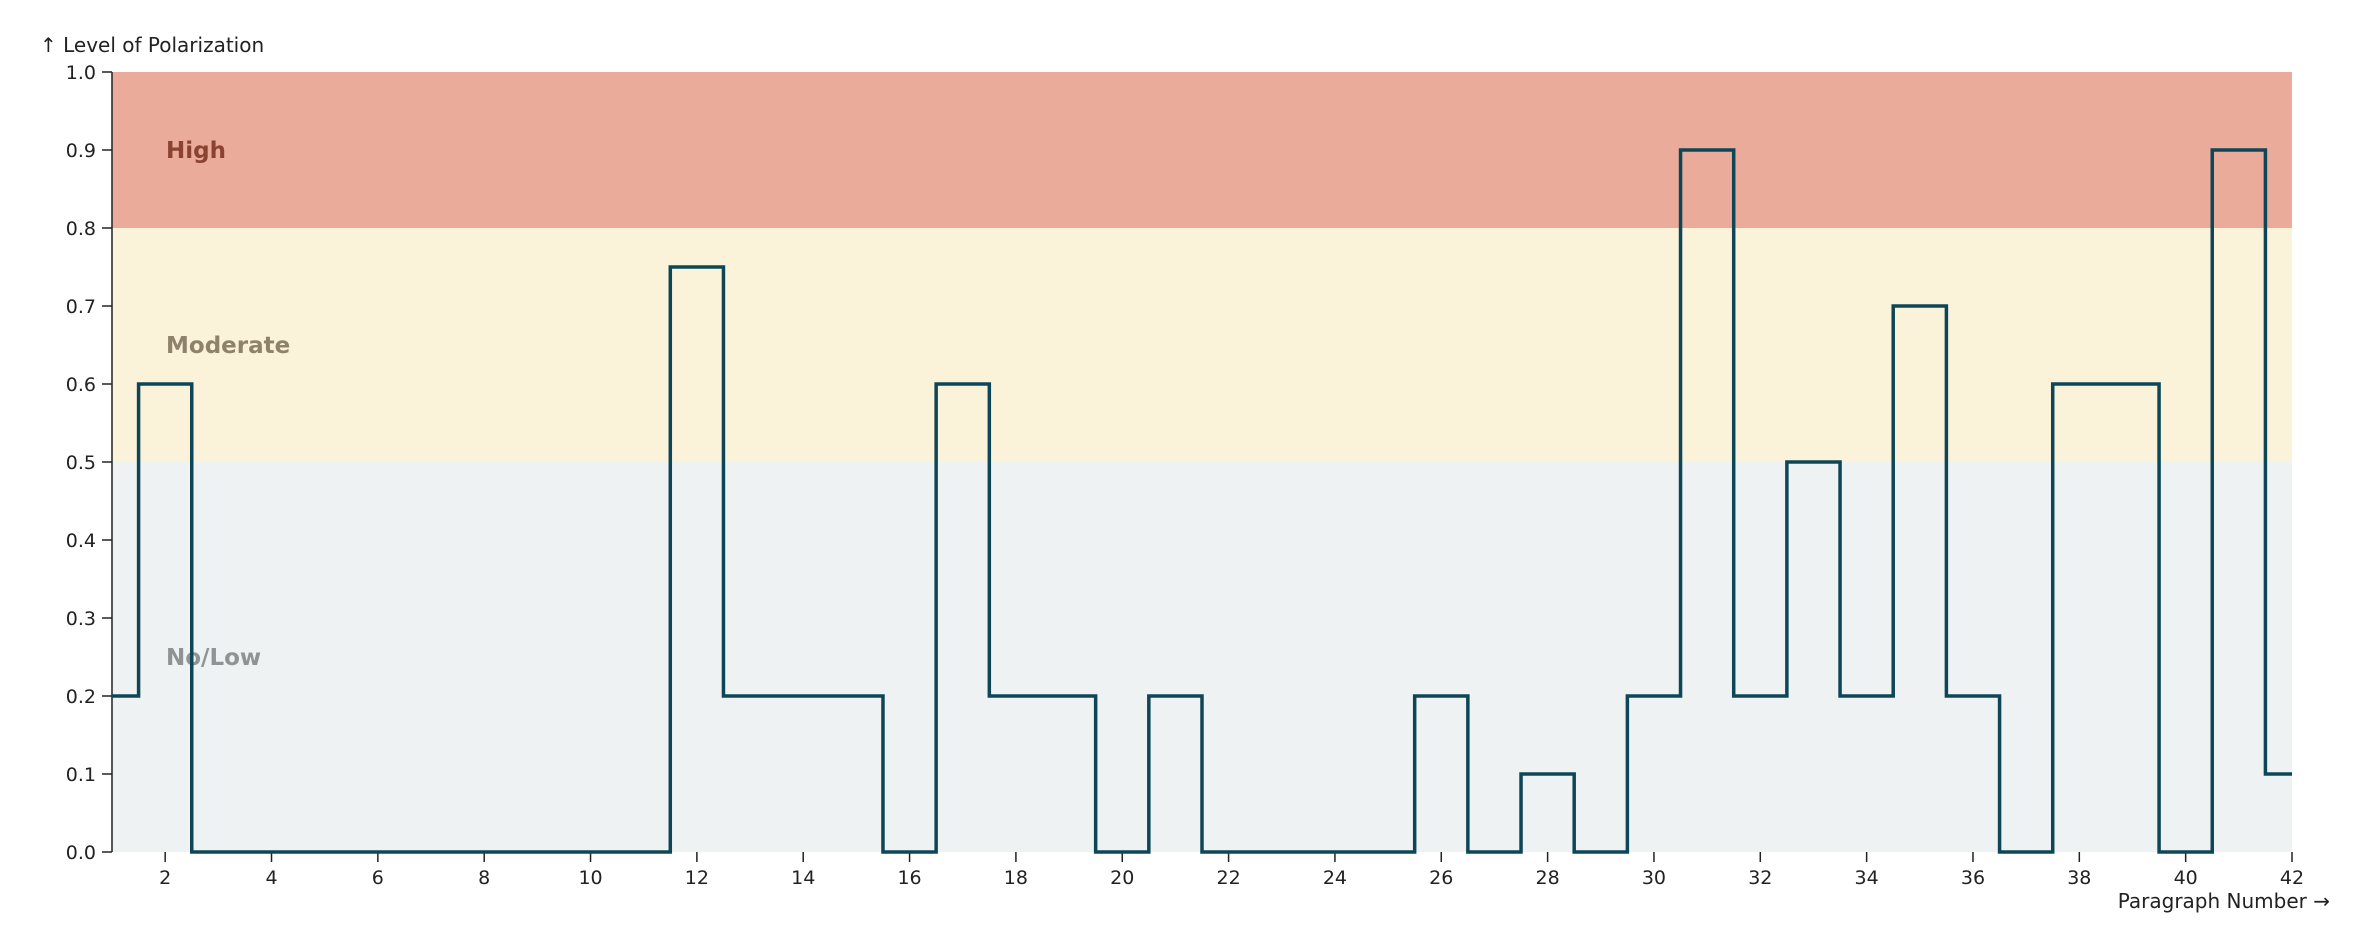 Image resolution: width=2364 pixels, height=944 pixels. What do you see at coordinates (1122, 878) in the screenshot?
I see `x-tick-label: 20` at bounding box center [1122, 878].